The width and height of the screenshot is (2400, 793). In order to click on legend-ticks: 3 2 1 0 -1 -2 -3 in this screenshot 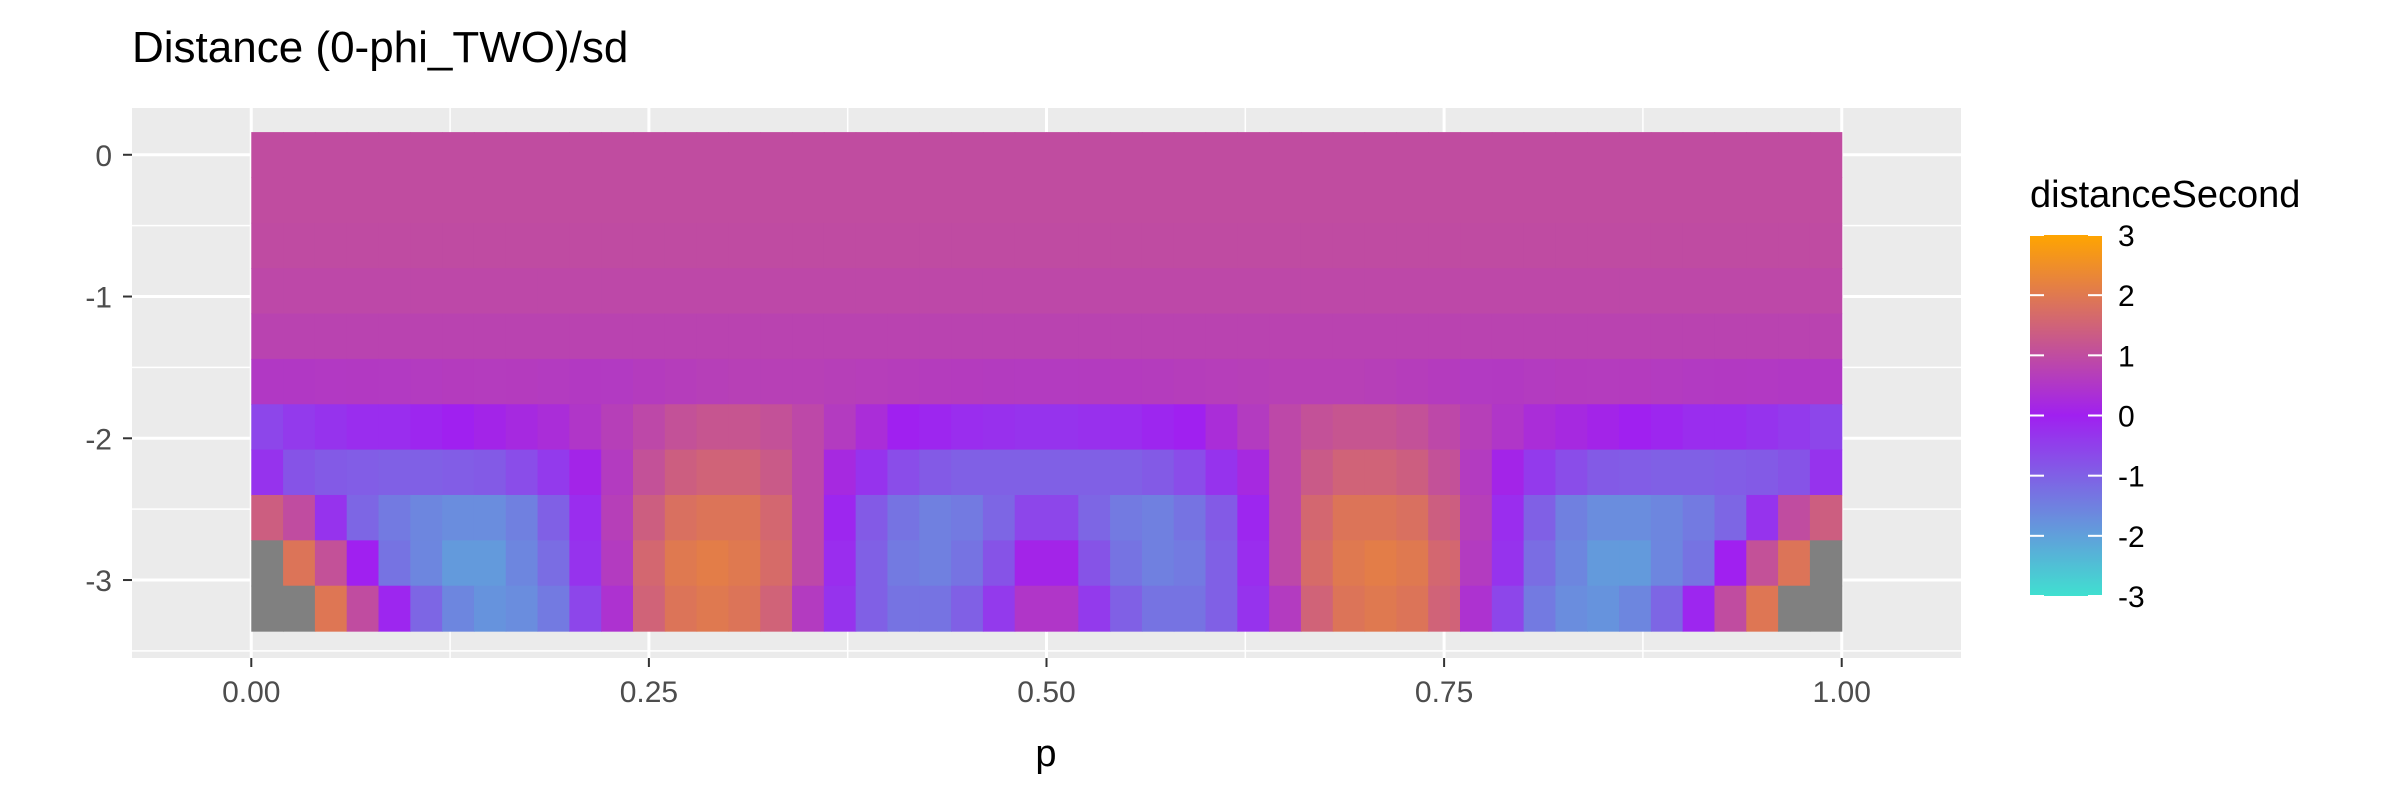, I will do `click(2087, 417)`.